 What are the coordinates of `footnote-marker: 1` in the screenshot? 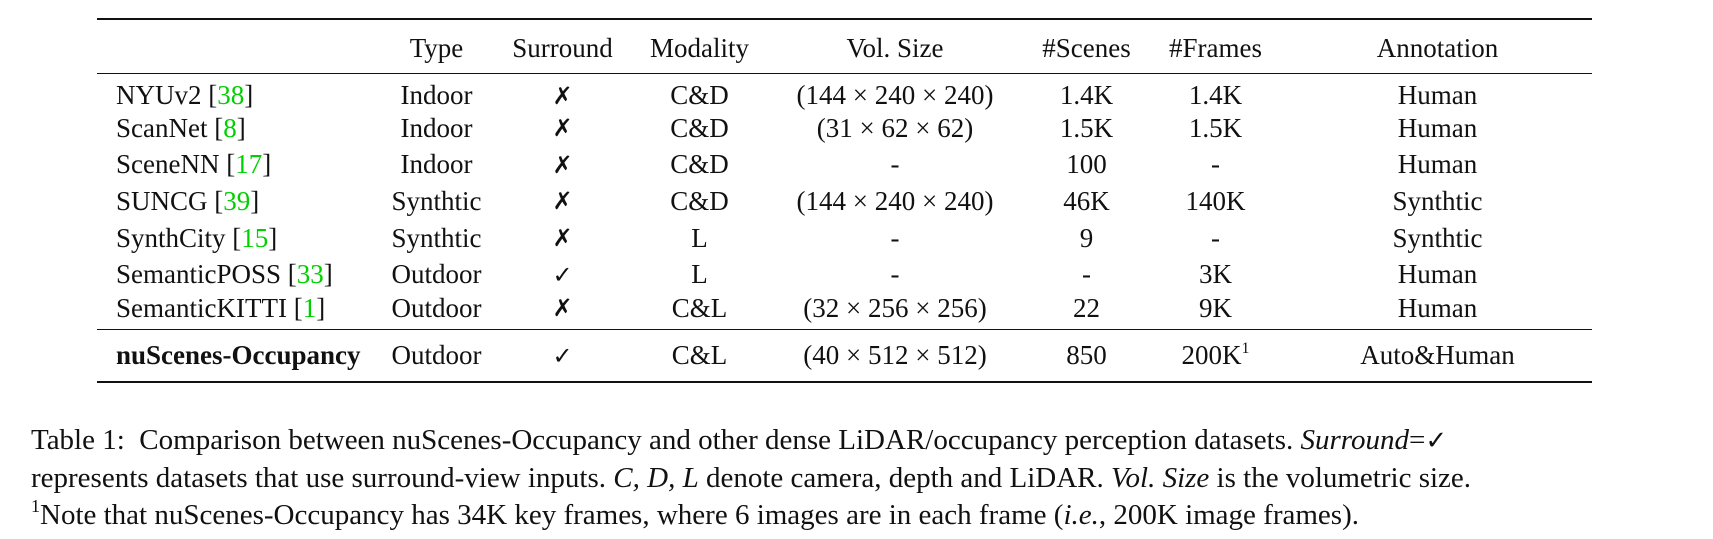 It's located at (35, 506).